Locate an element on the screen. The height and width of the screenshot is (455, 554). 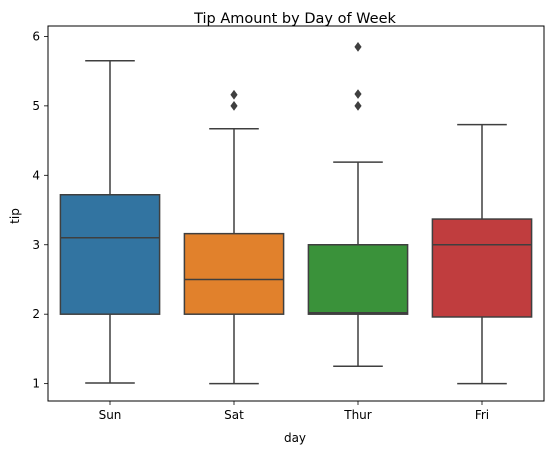
box-group-thur is located at coordinates (358, 204).